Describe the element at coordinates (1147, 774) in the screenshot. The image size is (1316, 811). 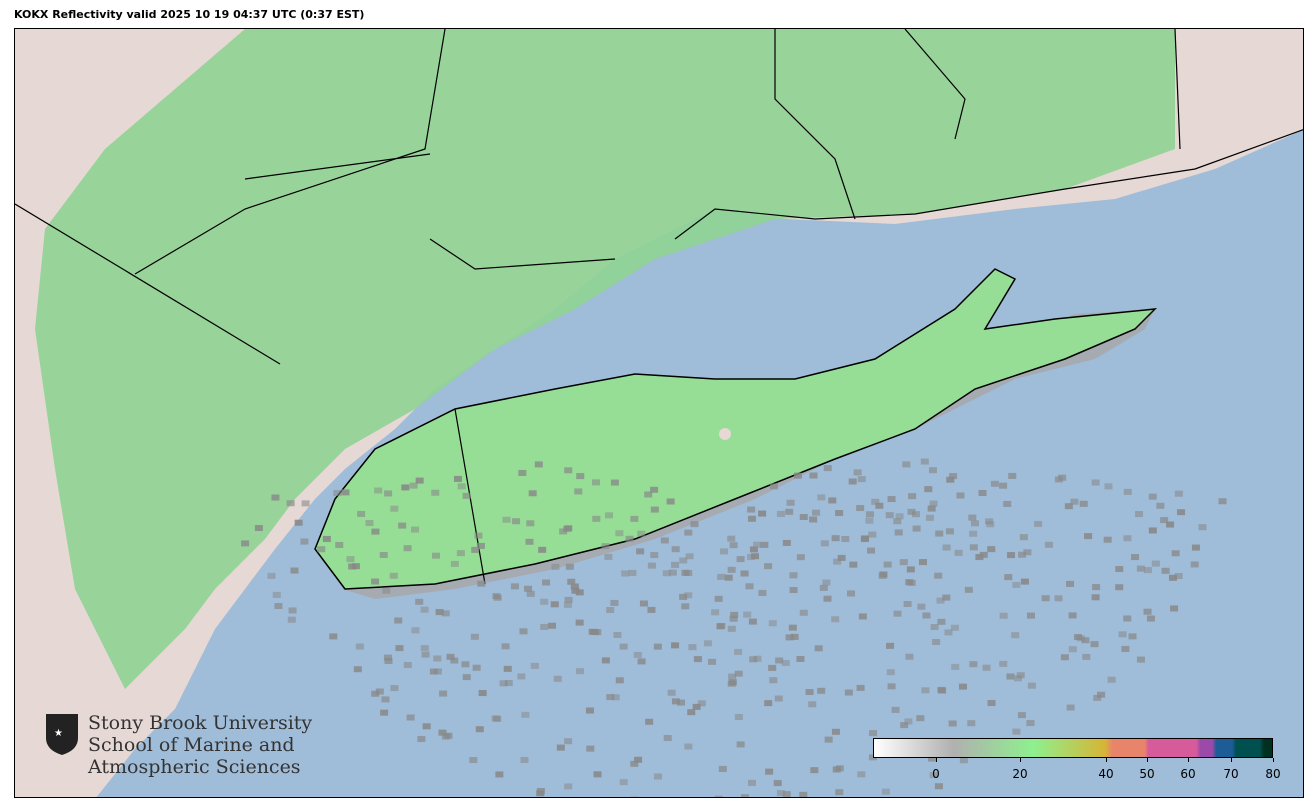
I see `colorbar-tick-label: 50` at that location.